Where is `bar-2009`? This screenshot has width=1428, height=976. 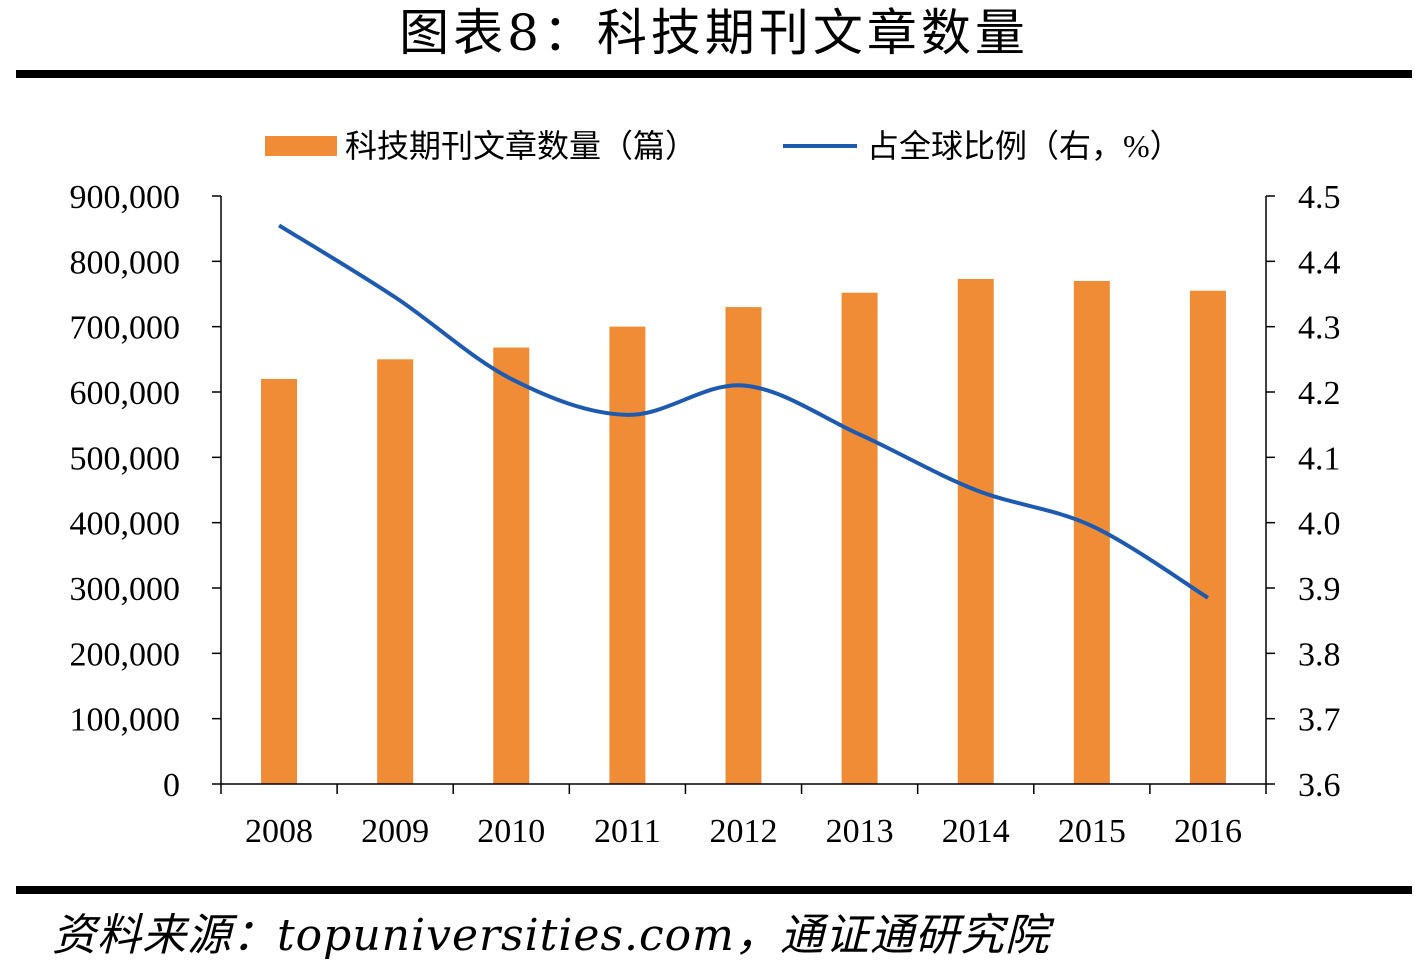 bar-2009 is located at coordinates (395, 571).